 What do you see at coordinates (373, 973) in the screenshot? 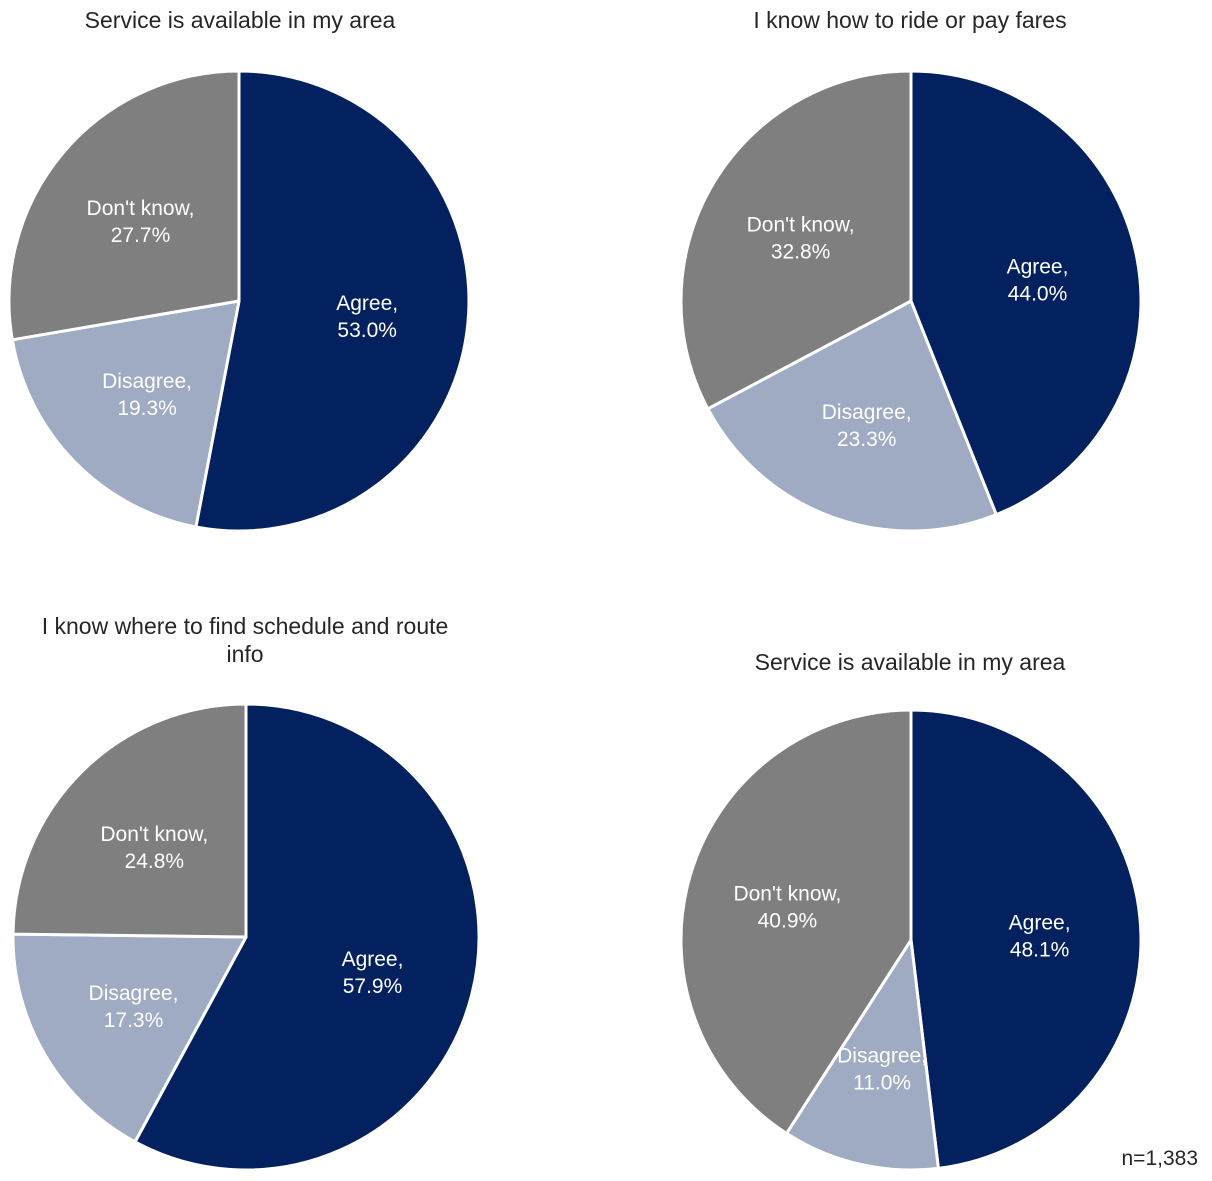
I see `pie-3-label-agree: Agree, 57.9%` at bounding box center [373, 973].